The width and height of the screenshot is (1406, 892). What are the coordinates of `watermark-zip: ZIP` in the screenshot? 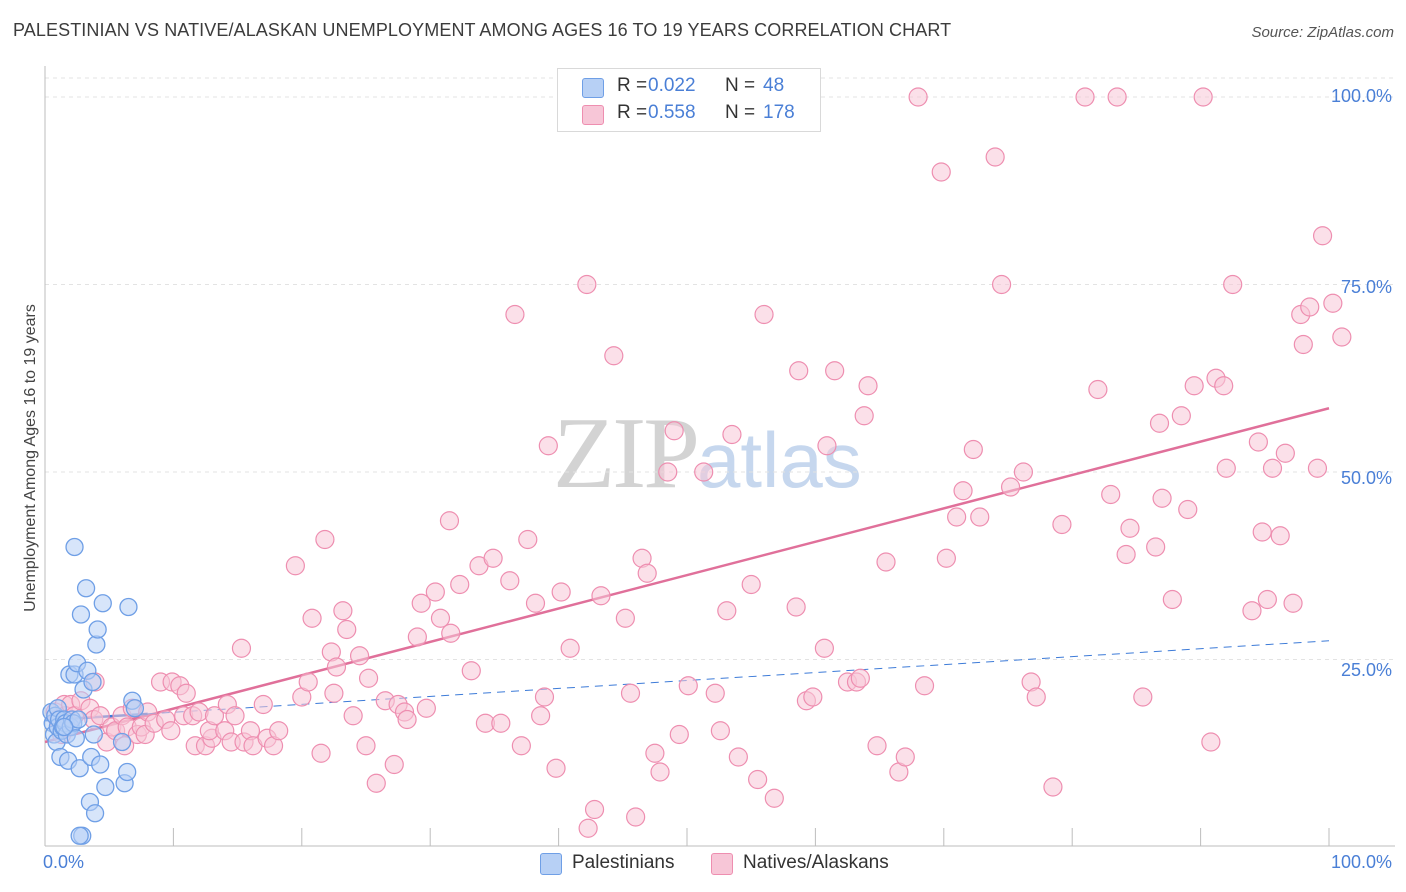 It's located at (626, 453).